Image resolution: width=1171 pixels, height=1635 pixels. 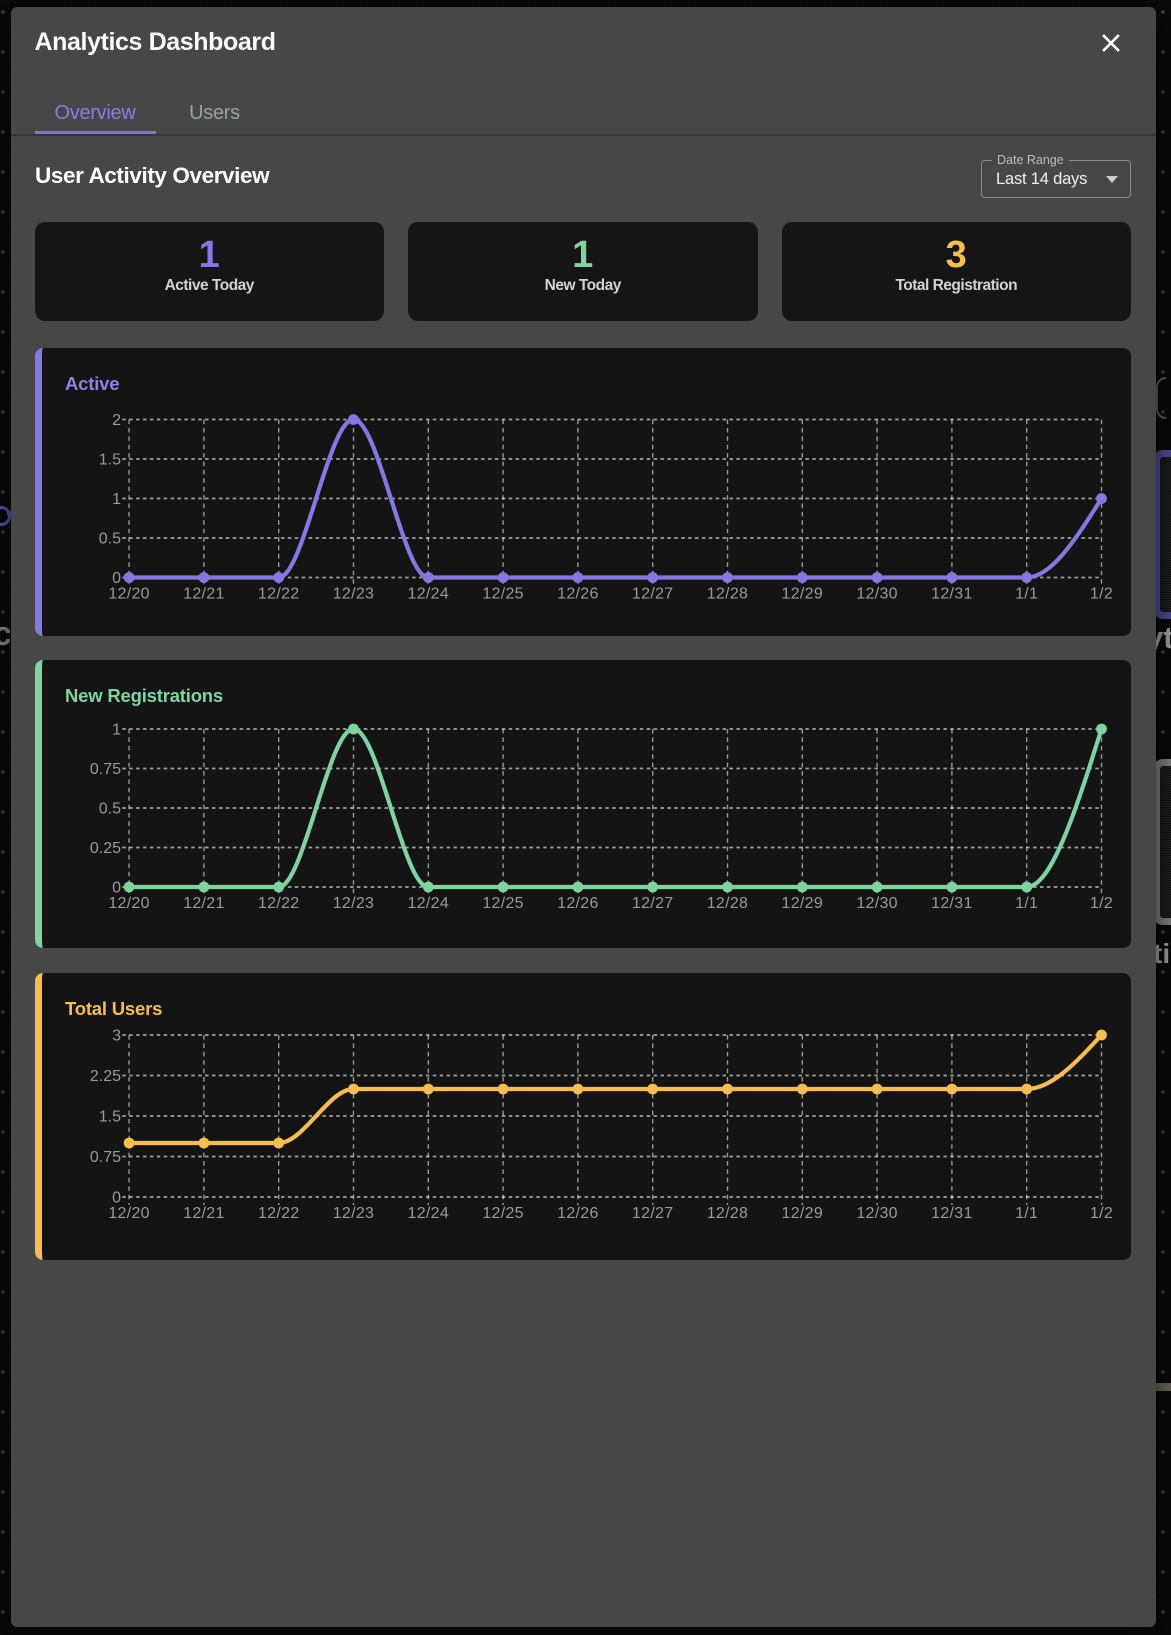 What do you see at coordinates (116, 420) in the screenshot?
I see `svg-text: 2` at bounding box center [116, 420].